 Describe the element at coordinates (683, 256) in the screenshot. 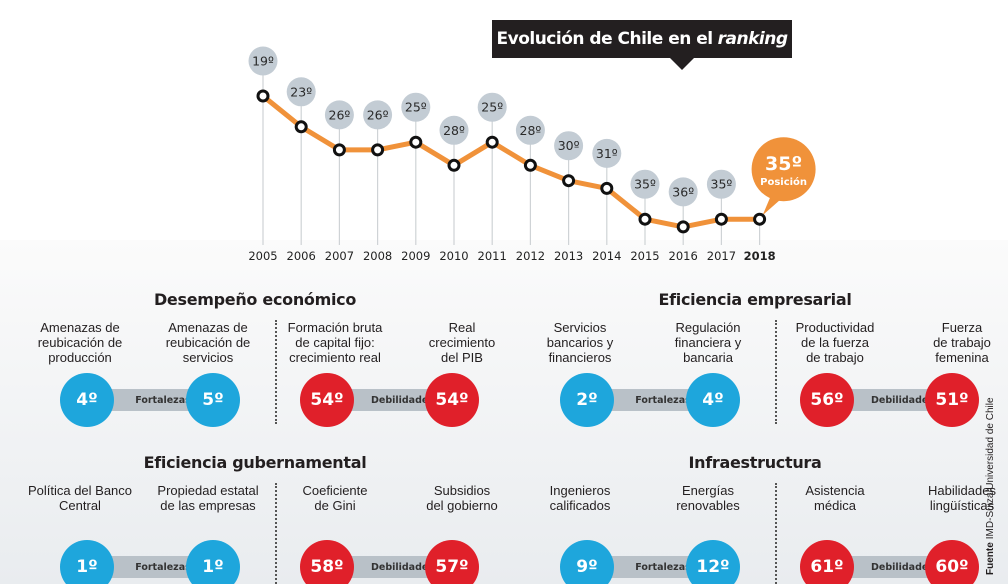

I see `x-tick-label: 2016` at that location.